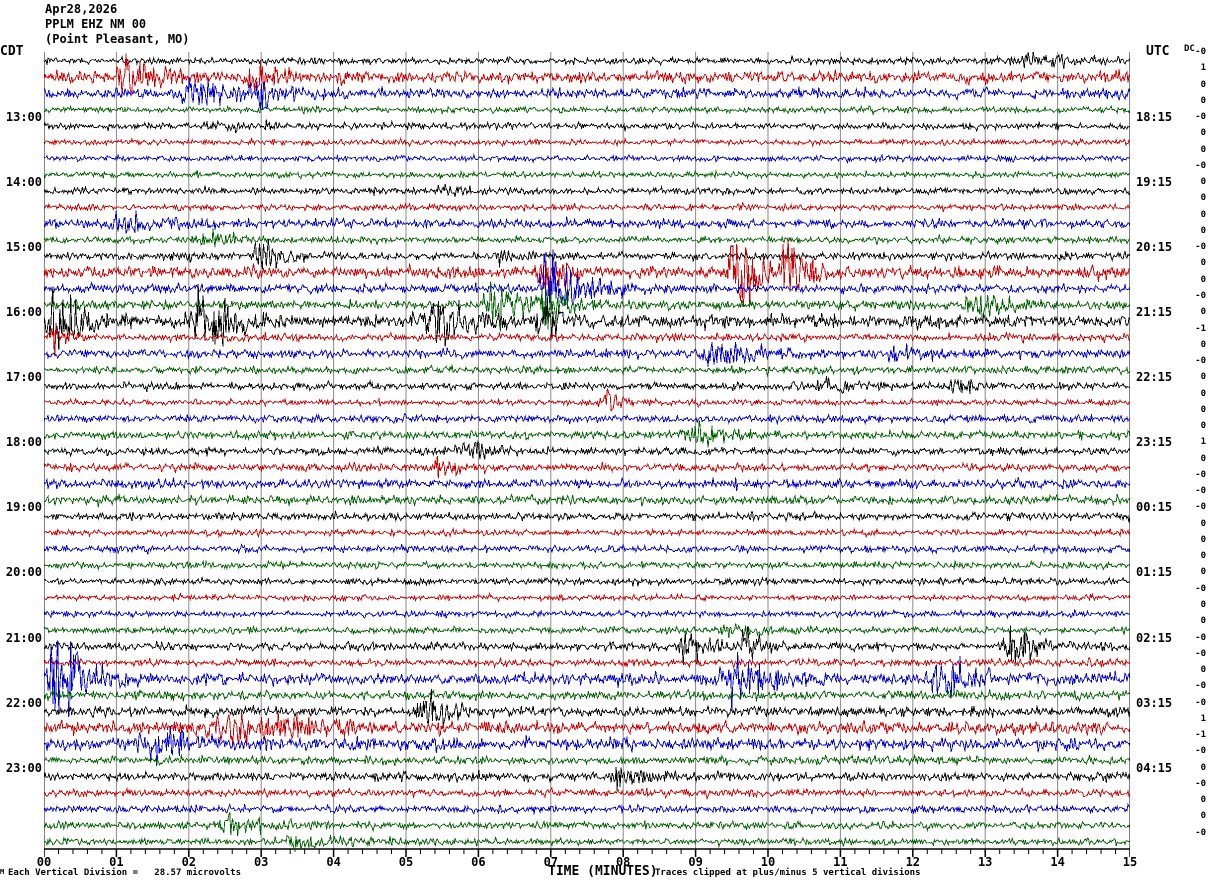 The width and height of the screenshot is (1210, 886). I want to click on x-axis-title: TIME (MINUTES), so click(603, 871).